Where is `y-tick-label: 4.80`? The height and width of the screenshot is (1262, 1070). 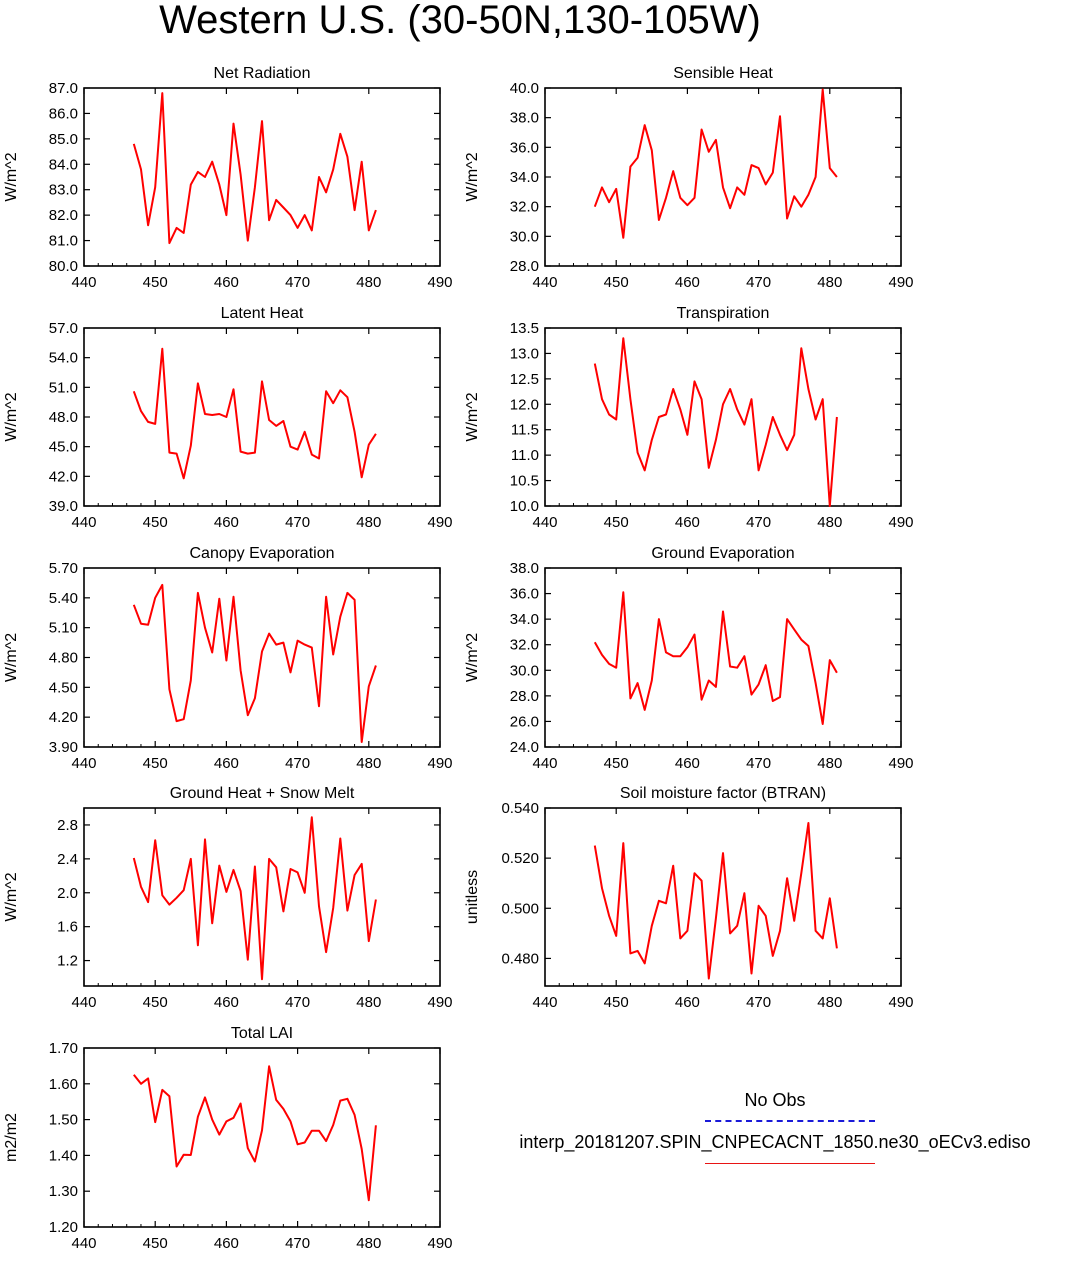
y-tick-label: 4.80 is located at coordinates (63, 658).